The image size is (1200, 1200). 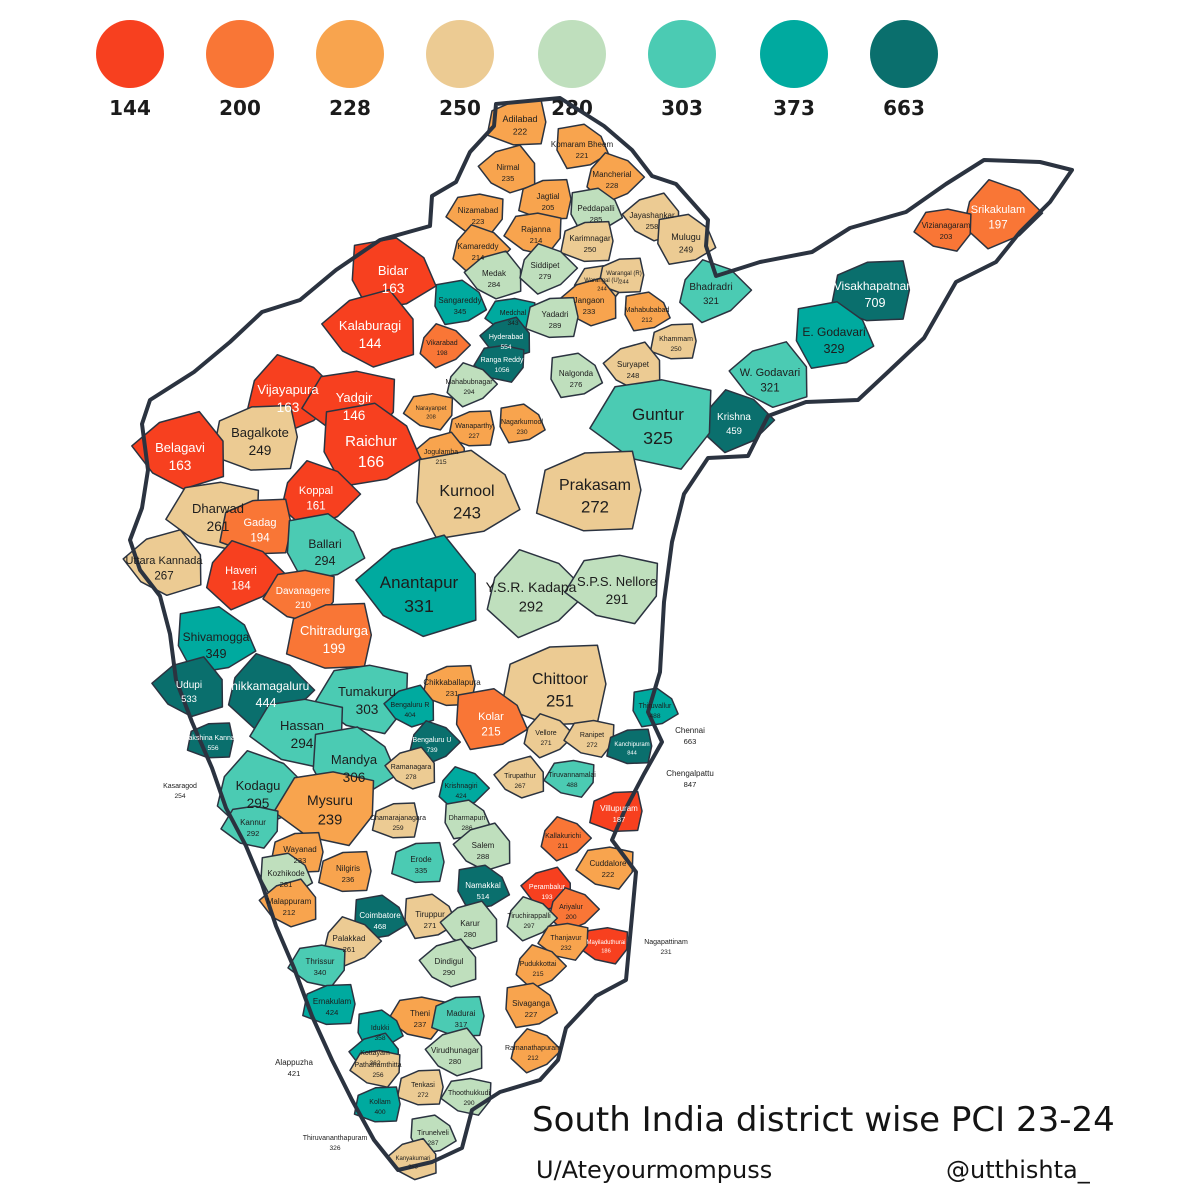 I want to click on district-name: Tiruchirappalli, so click(x=529, y=916).